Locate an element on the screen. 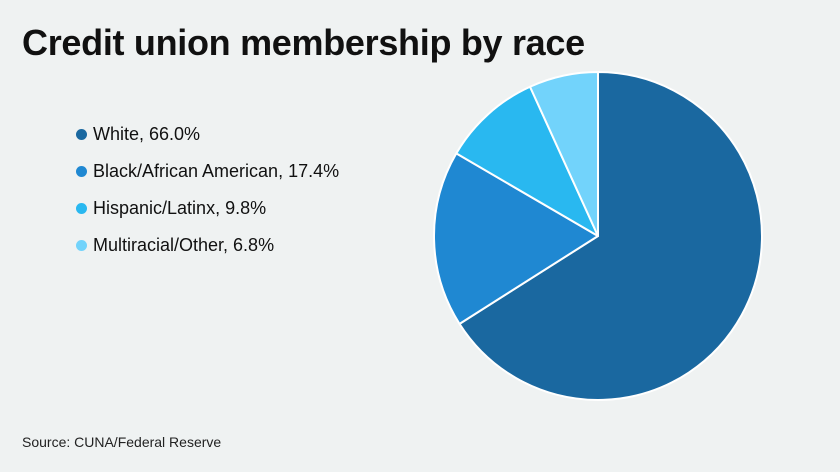  legend-item: Black/African American, 17.4% is located at coordinates (207, 171).